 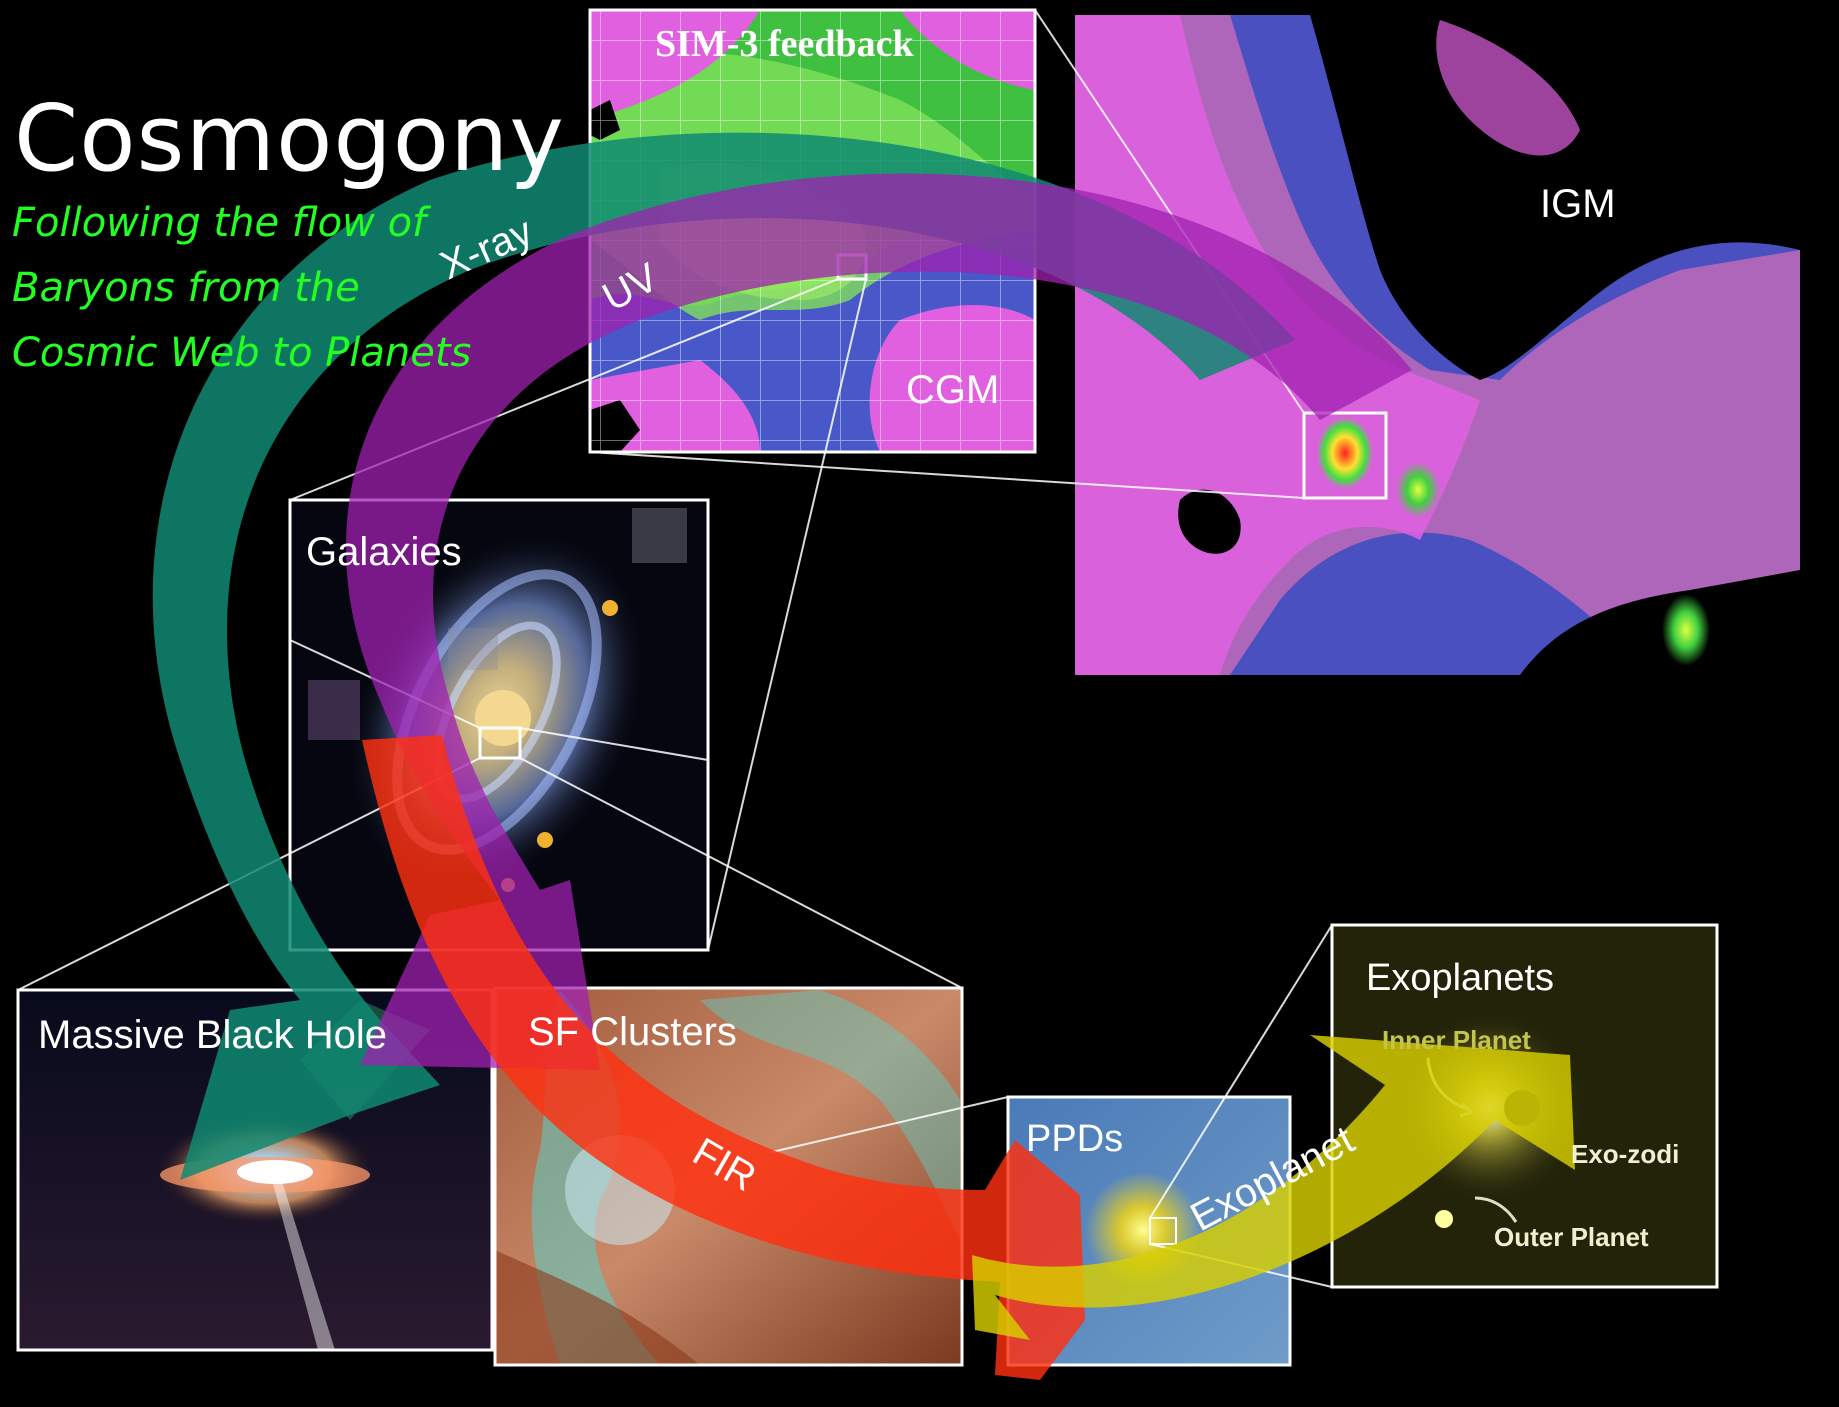 I want to click on exo-zodi-label: Exo-zodi, so click(x=1625, y=1154).